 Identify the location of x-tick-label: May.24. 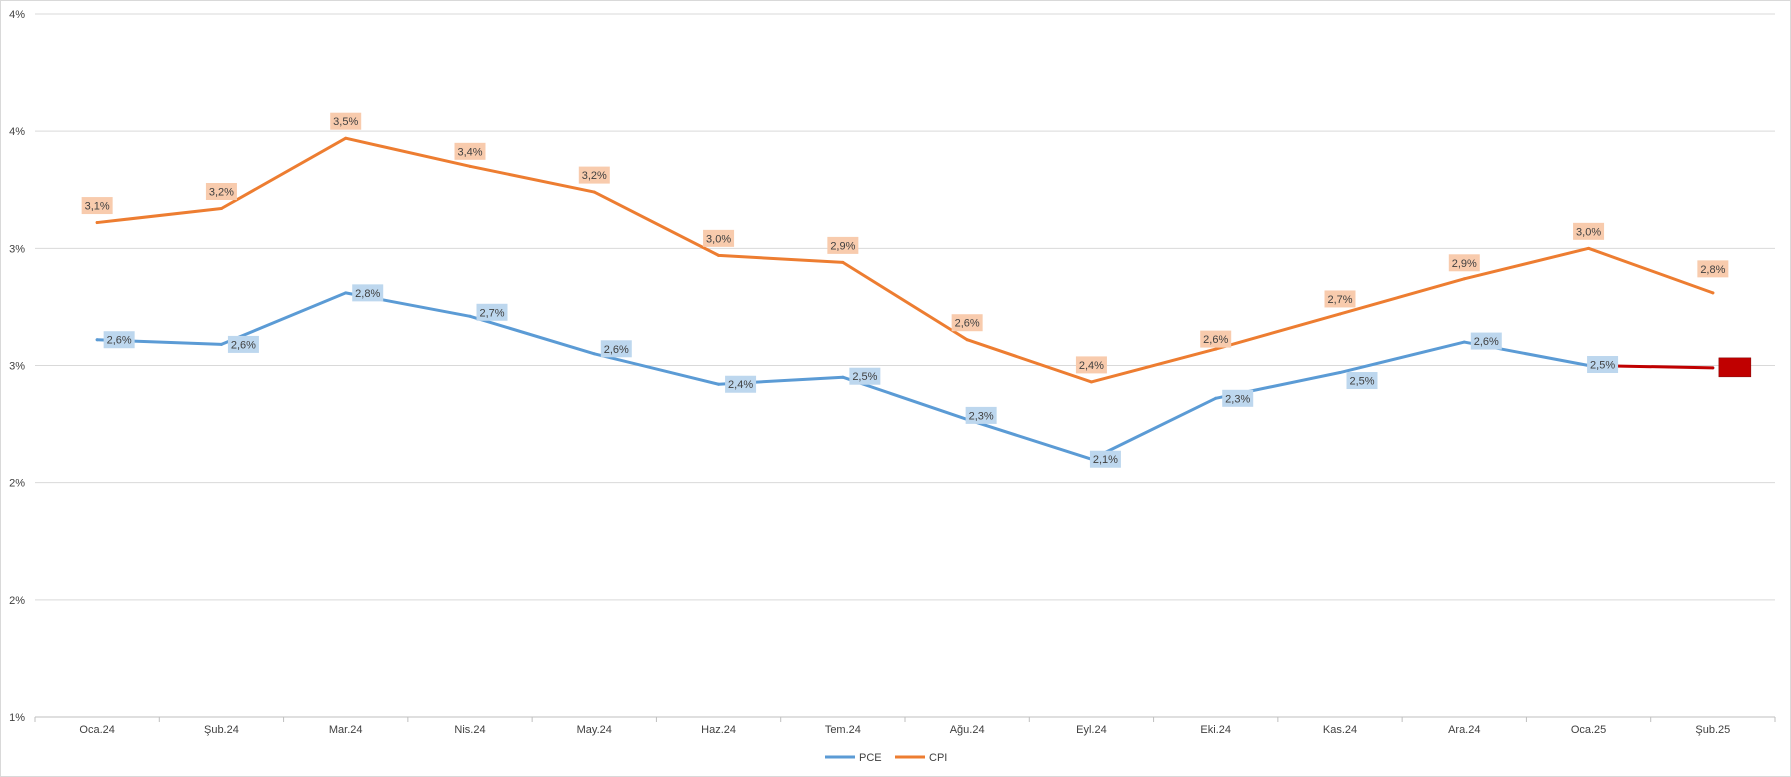
(594, 730).